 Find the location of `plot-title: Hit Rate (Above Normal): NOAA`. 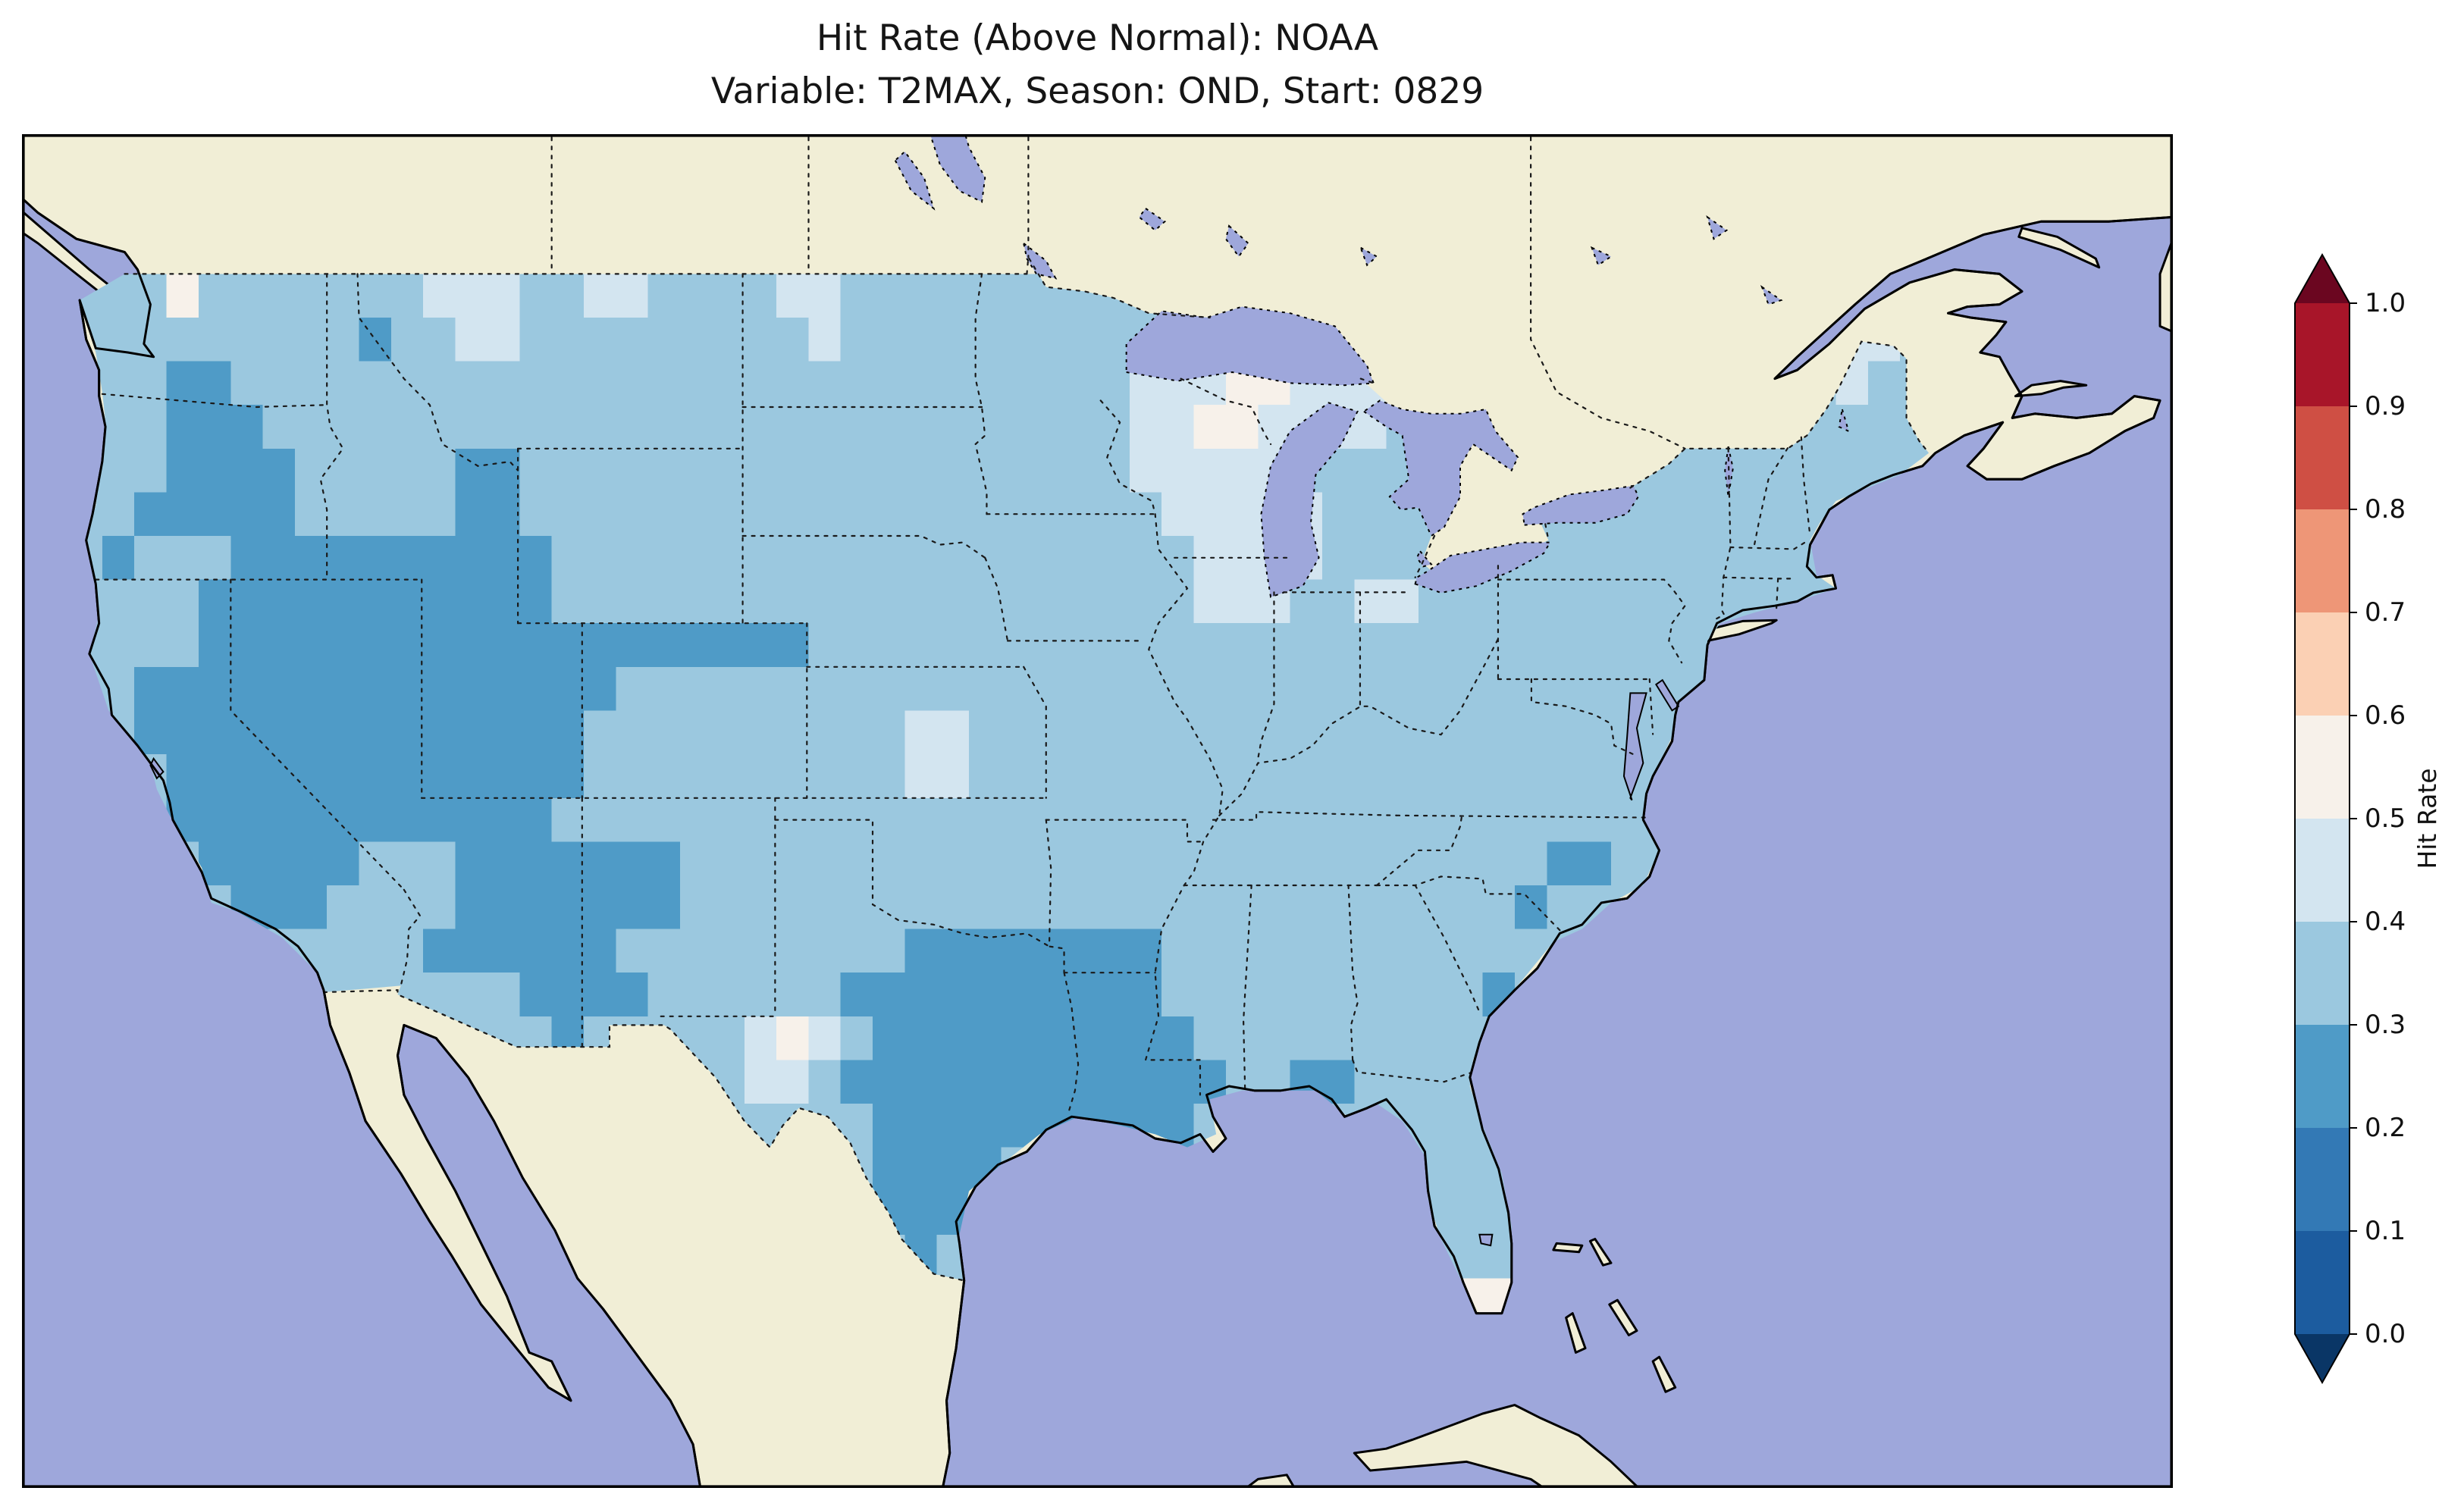

plot-title: Hit Rate (Above Normal): NOAA is located at coordinates (1097, 38).